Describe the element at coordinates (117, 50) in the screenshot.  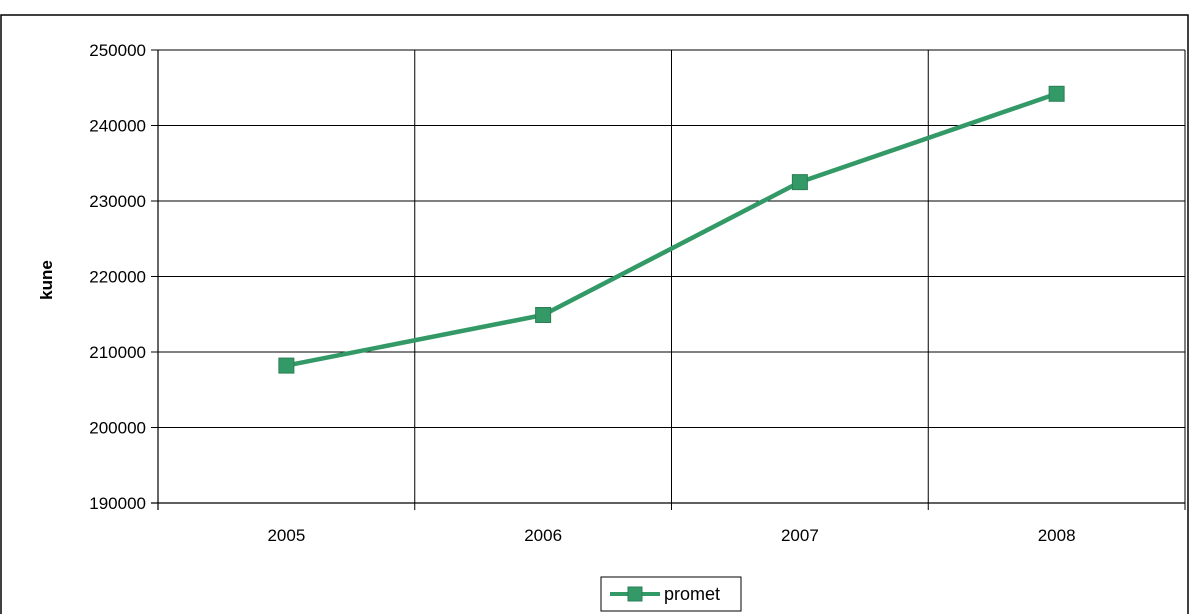
I see `y-tick-label: 250000` at that location.